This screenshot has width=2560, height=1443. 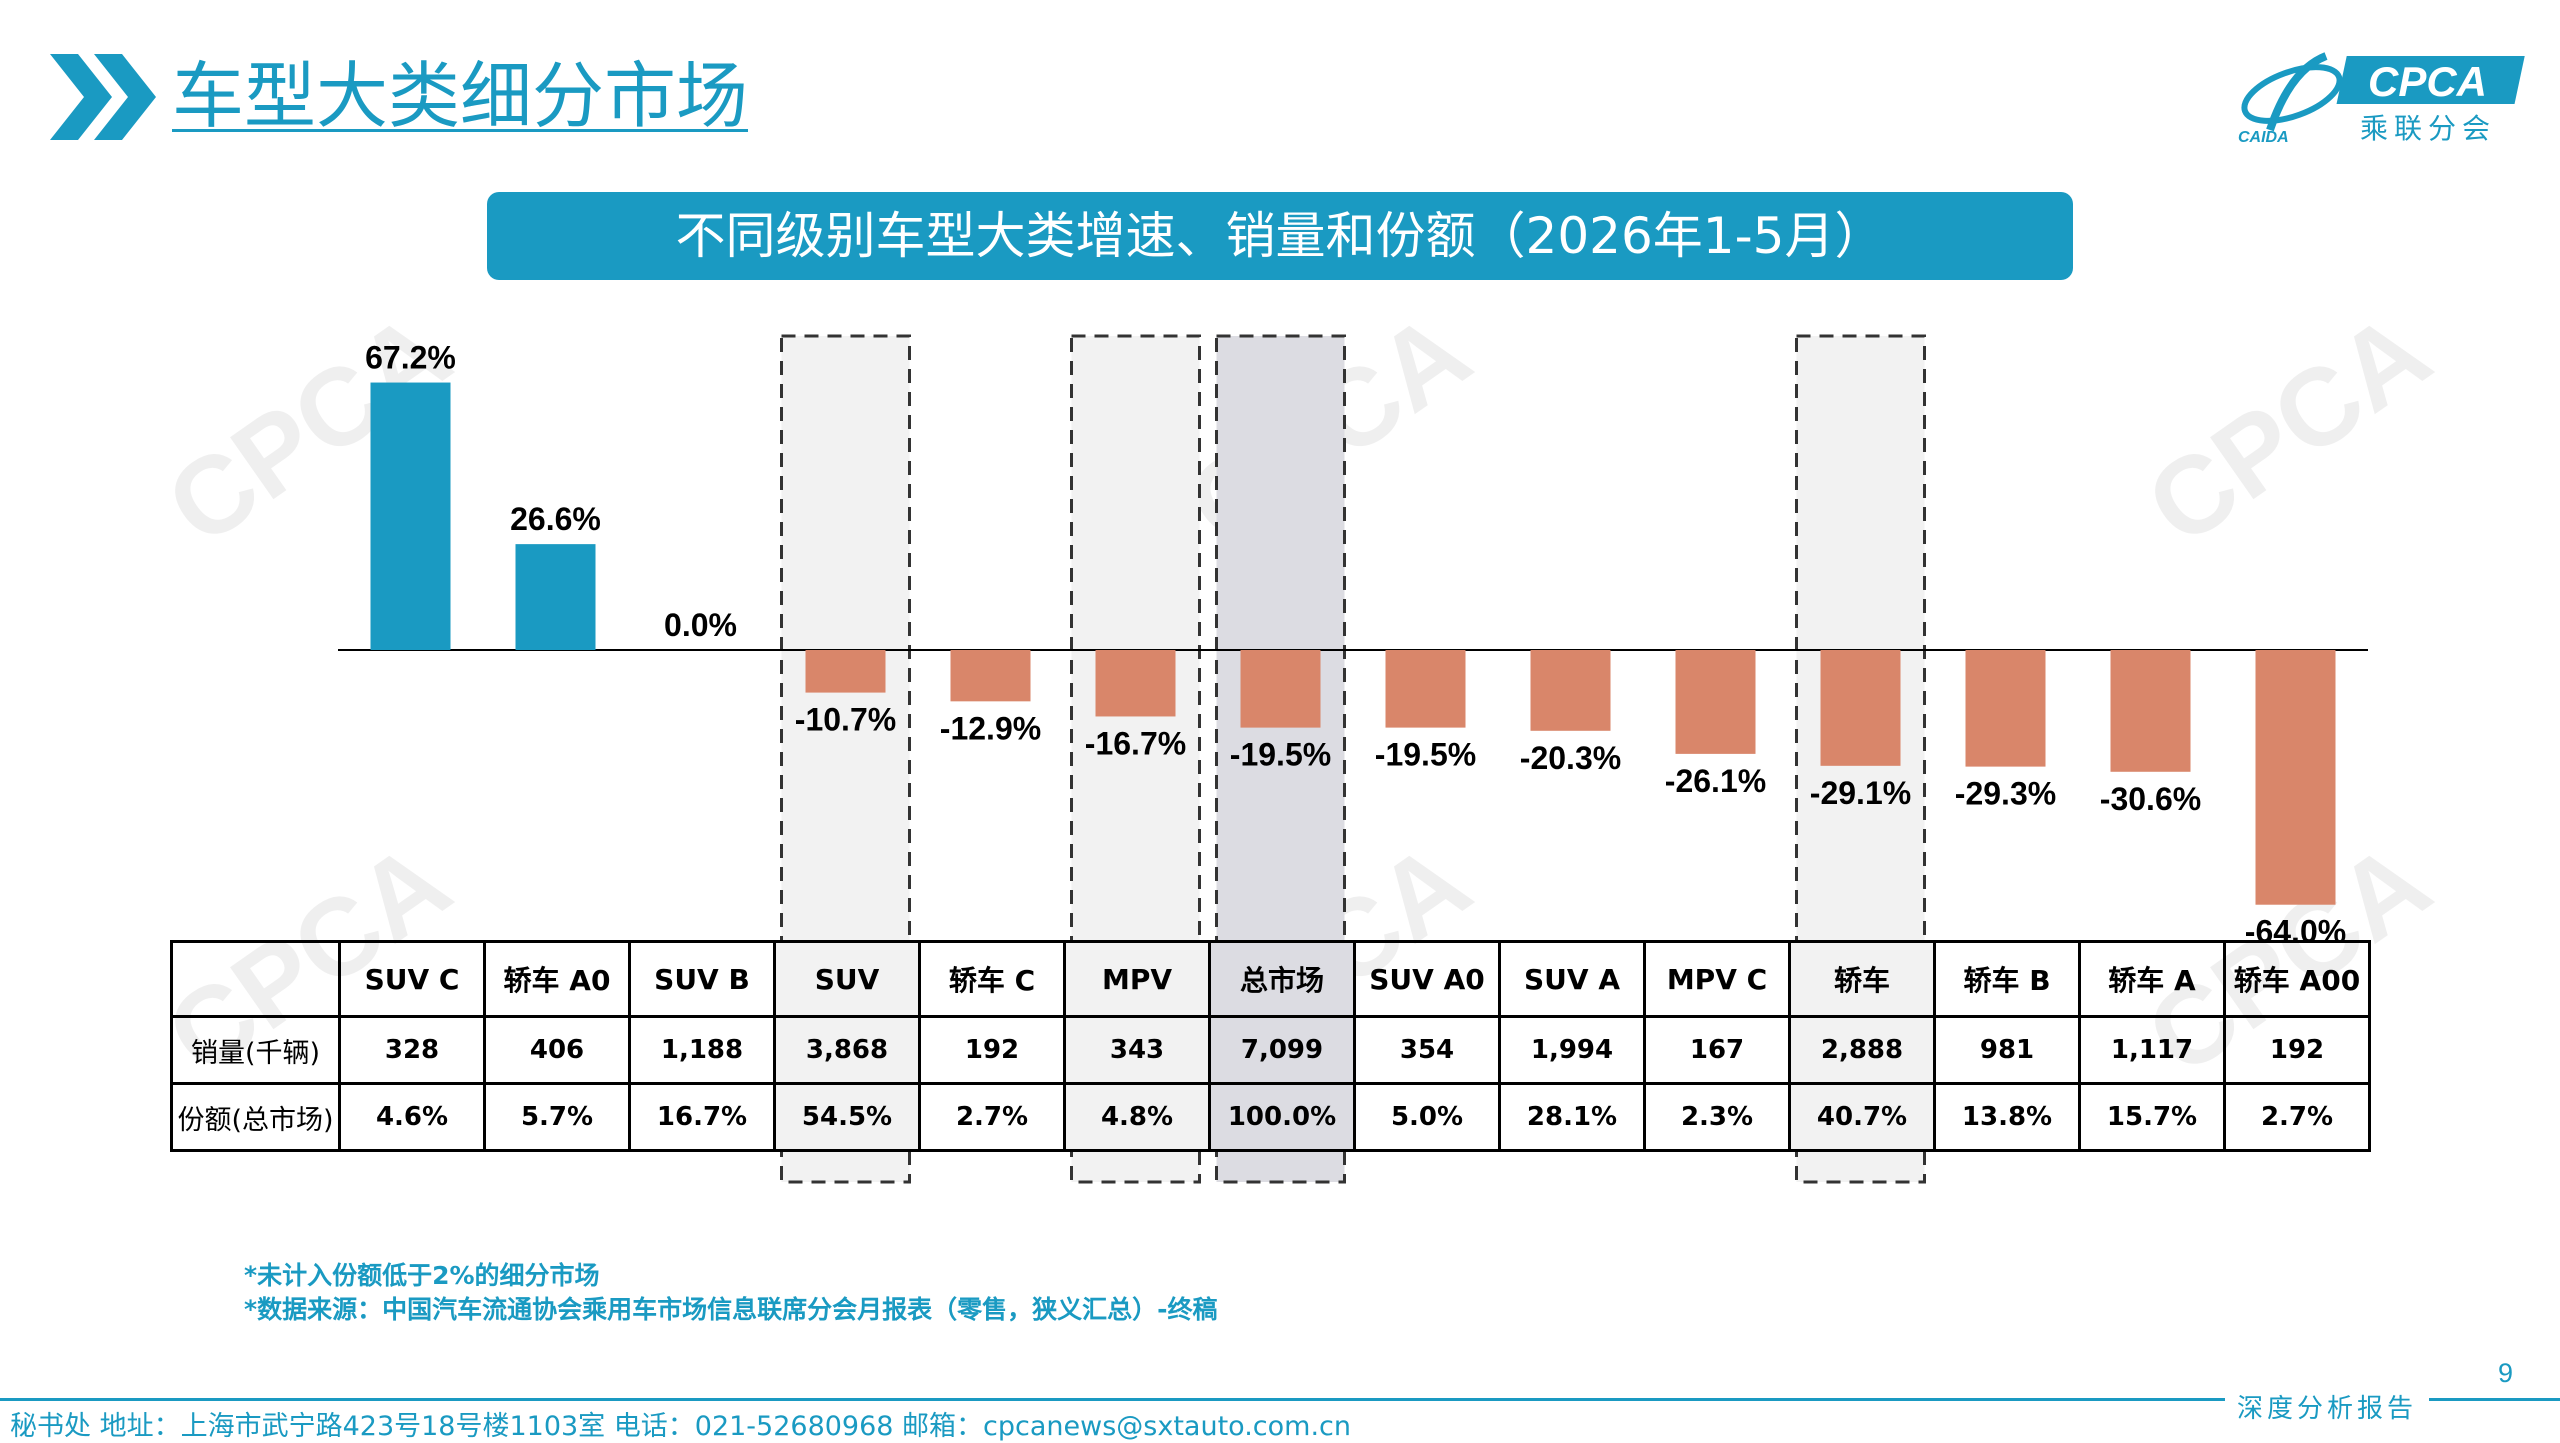 I want to click on chevron-double-right-icon, so click(x=103, y=97).